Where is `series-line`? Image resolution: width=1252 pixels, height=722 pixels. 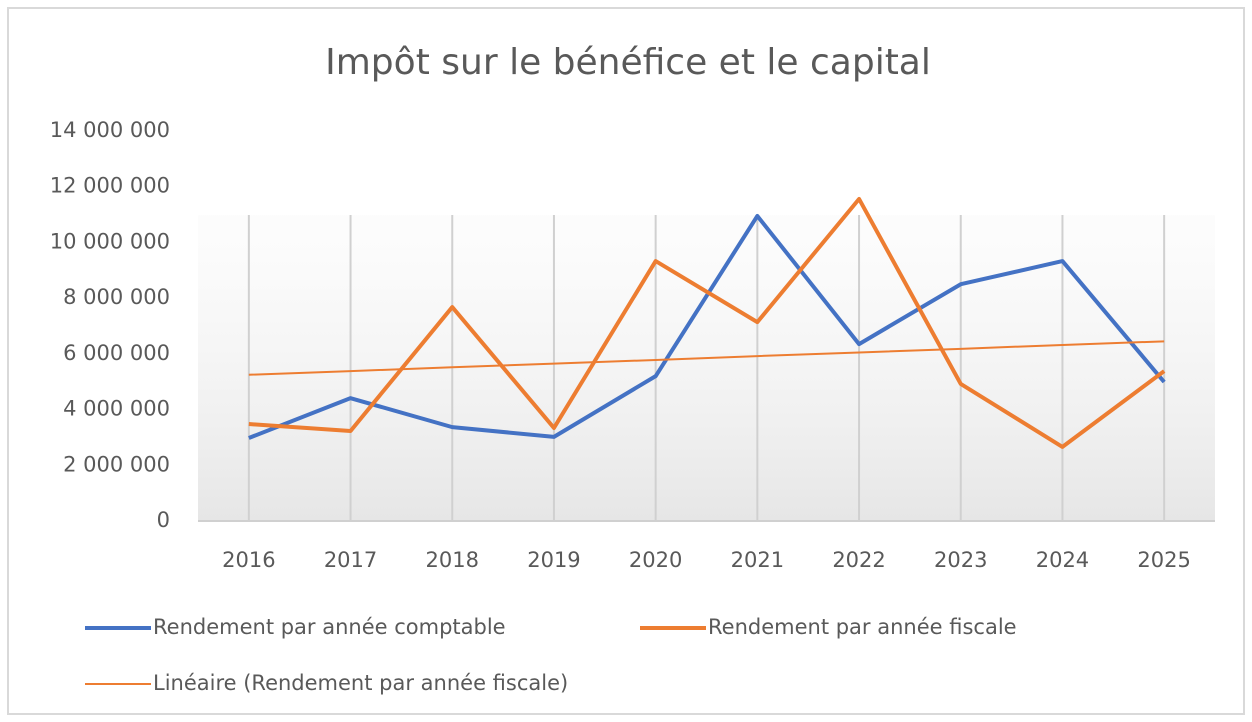 series-line is located at coordinates (706, 358).